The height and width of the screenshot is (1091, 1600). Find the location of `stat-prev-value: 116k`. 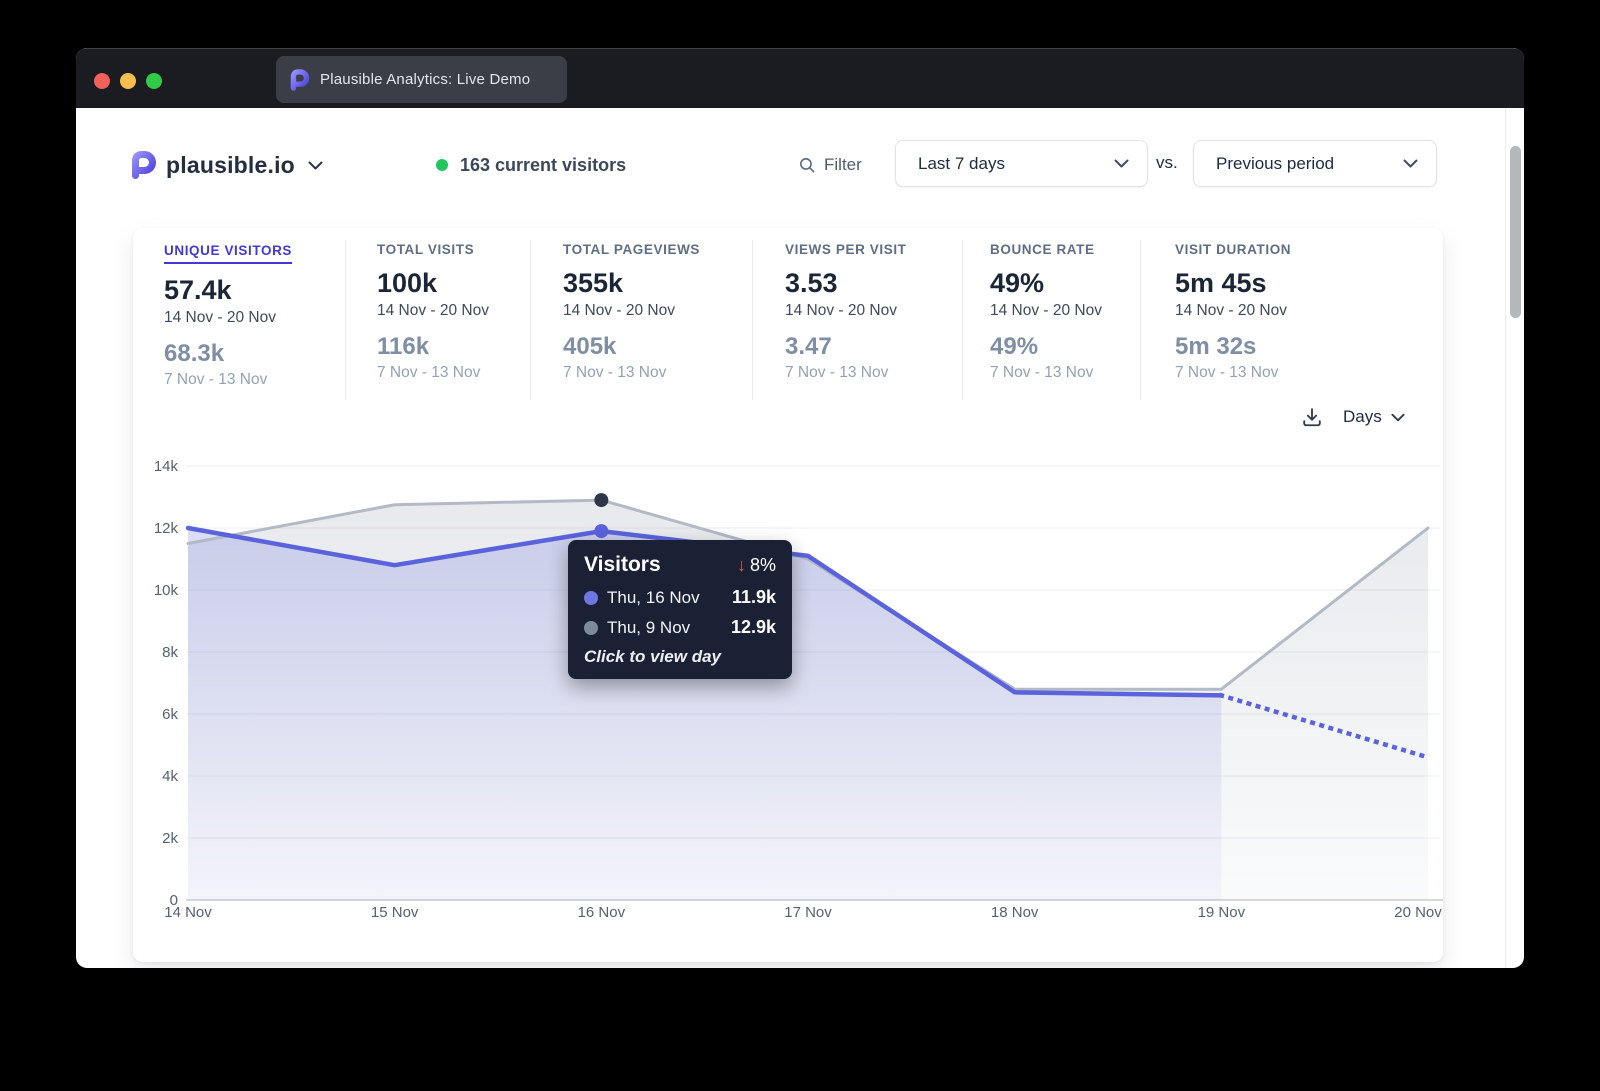

stat-prev-value: 116k is located at coordinates (403, 346).